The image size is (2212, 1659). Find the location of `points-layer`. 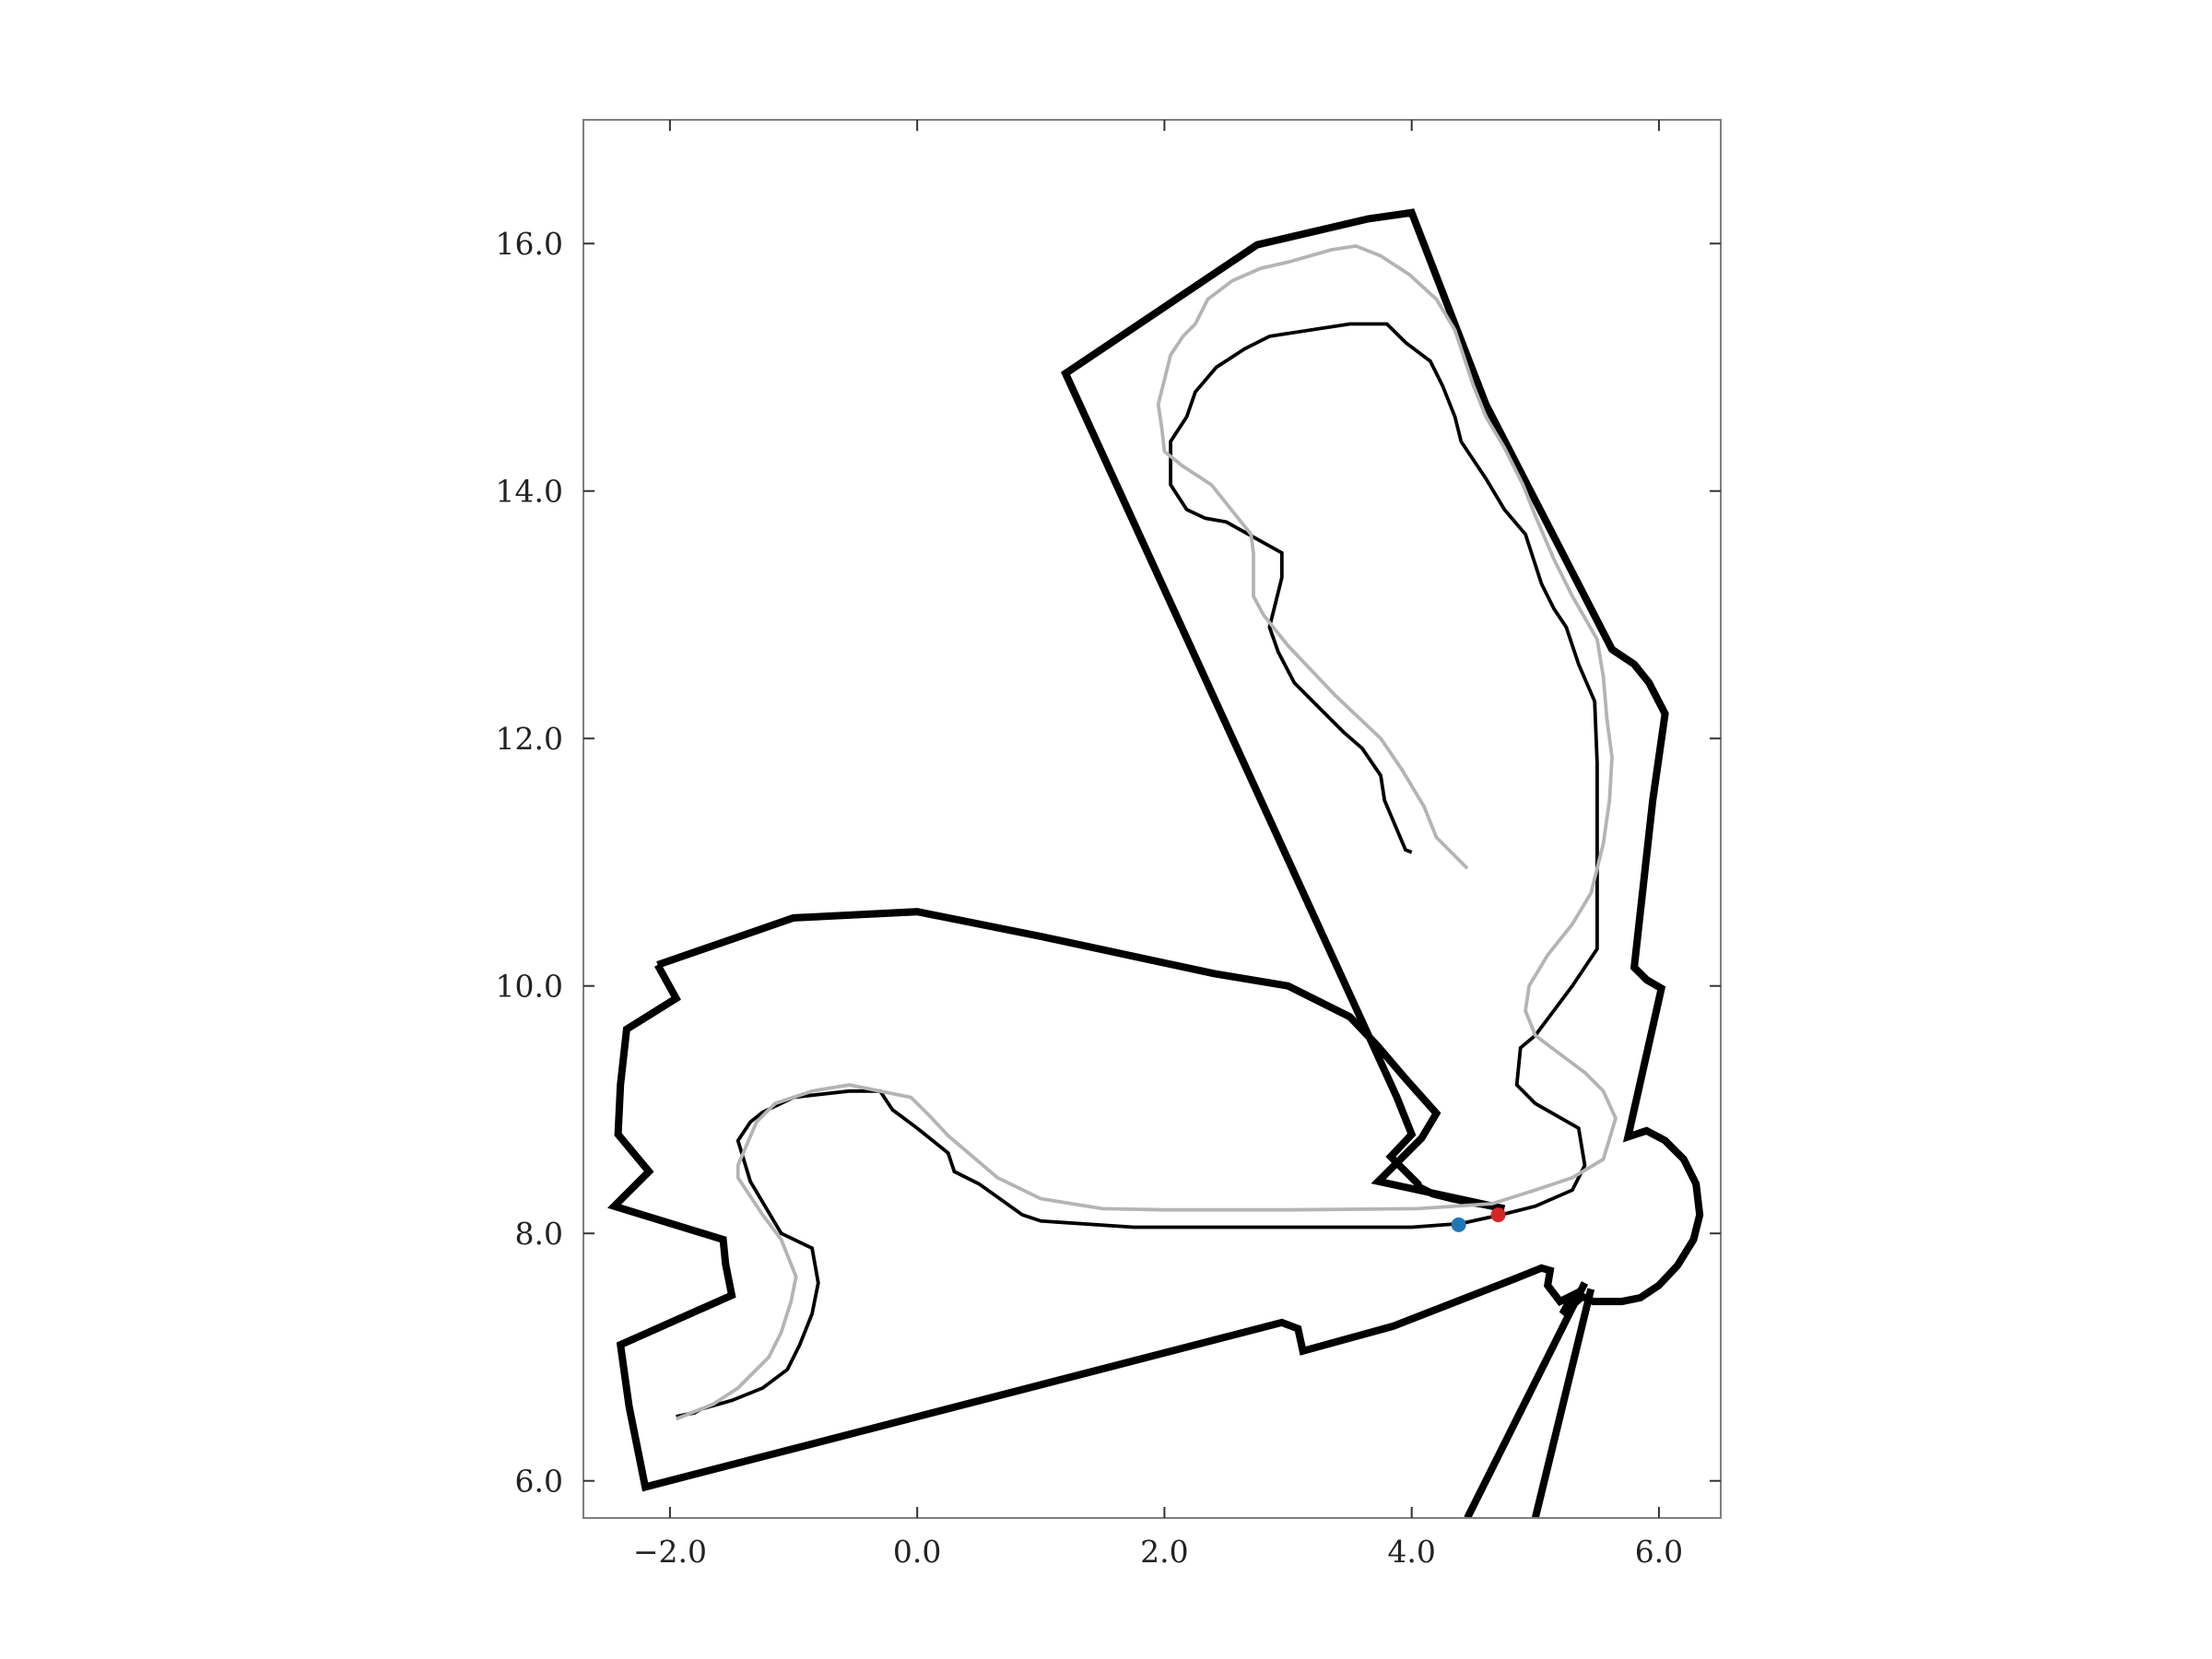

points-layer is located at coordinates (1478, 1219).